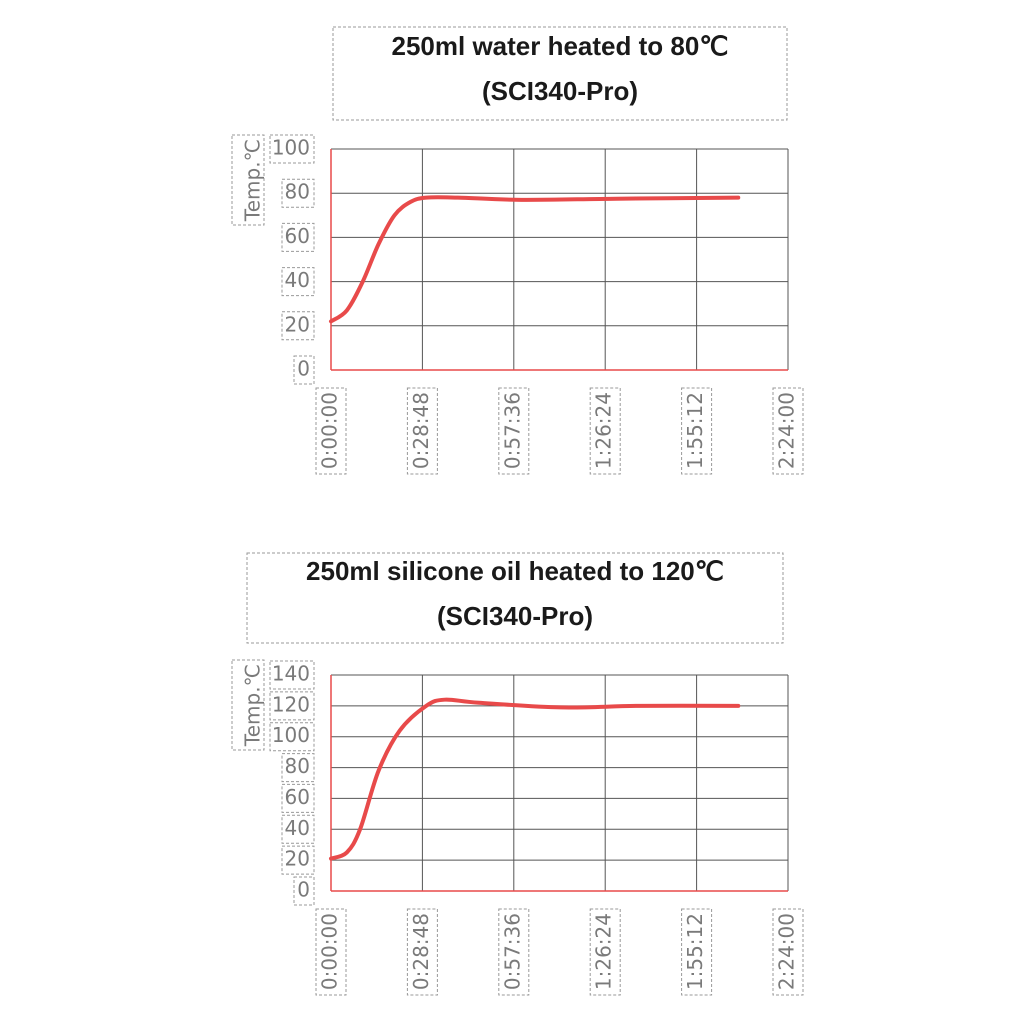 Image resolution: width=1024 pixels, height=1024 pixels. I want to click on chart-title: 250ml silicone oil heated to 120℃, so click(515, 571).